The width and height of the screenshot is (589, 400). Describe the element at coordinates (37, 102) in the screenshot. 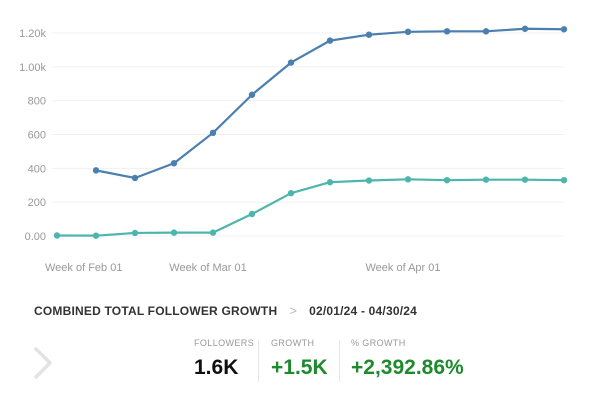

I see `y-tick-label: 800` at that location.